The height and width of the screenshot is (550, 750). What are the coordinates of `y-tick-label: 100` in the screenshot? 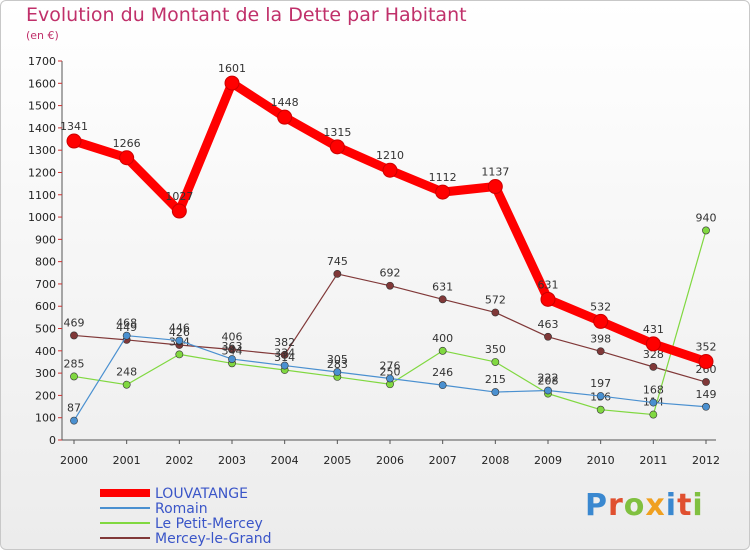 It's located at (45, 418).